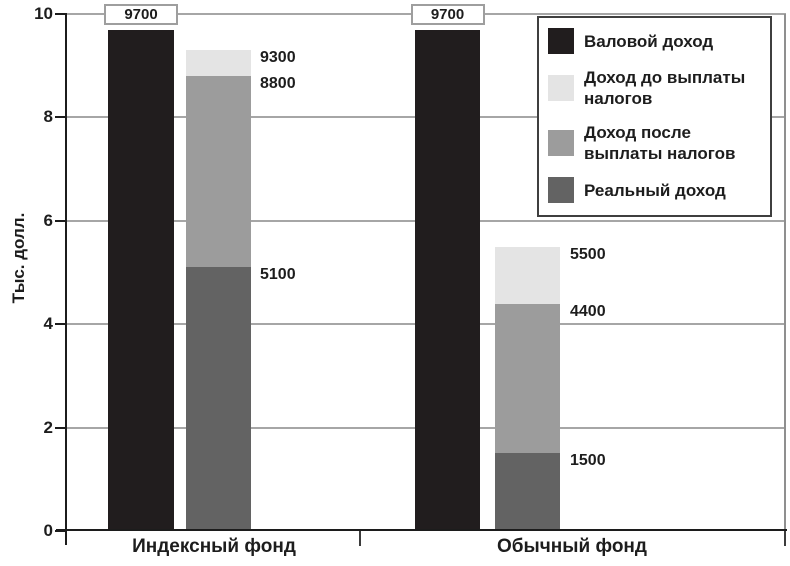 This screenshot has width=790, height=566. I want to click on value-label: 5100, so click(278, 275).